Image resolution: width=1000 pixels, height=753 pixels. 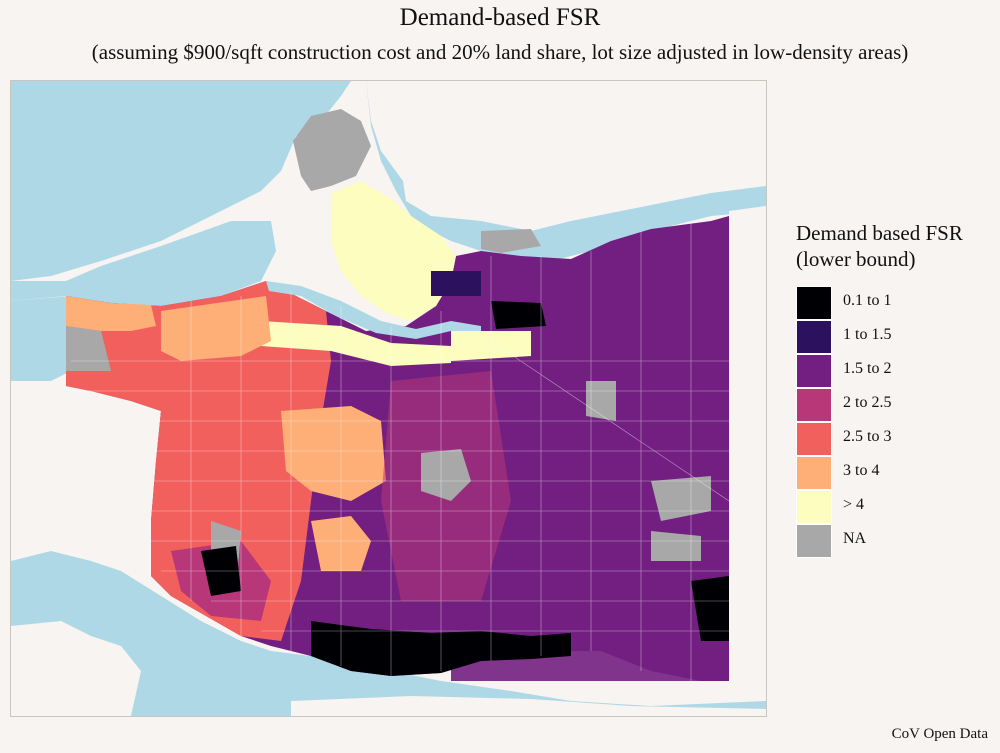 What do you see at coordinates (518, 315) in the screenshot?
I see `railyard-fsr-0.1-1` at bounding box center [518, 315].